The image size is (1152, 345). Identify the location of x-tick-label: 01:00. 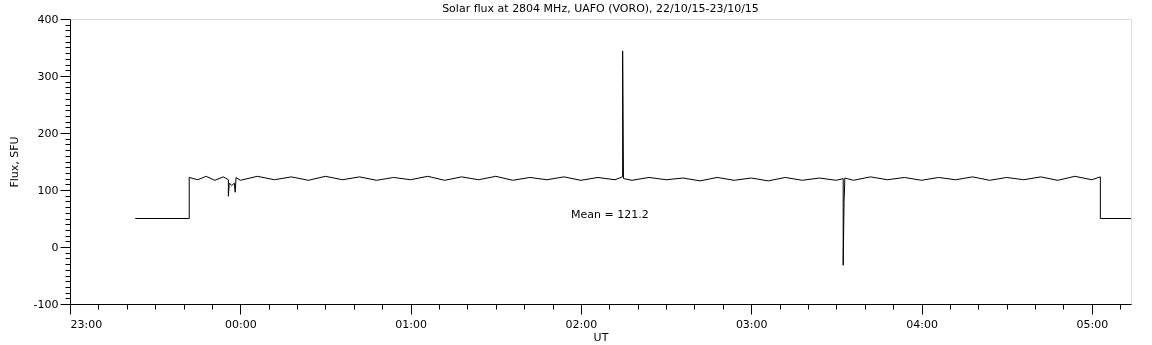
(411, 324).